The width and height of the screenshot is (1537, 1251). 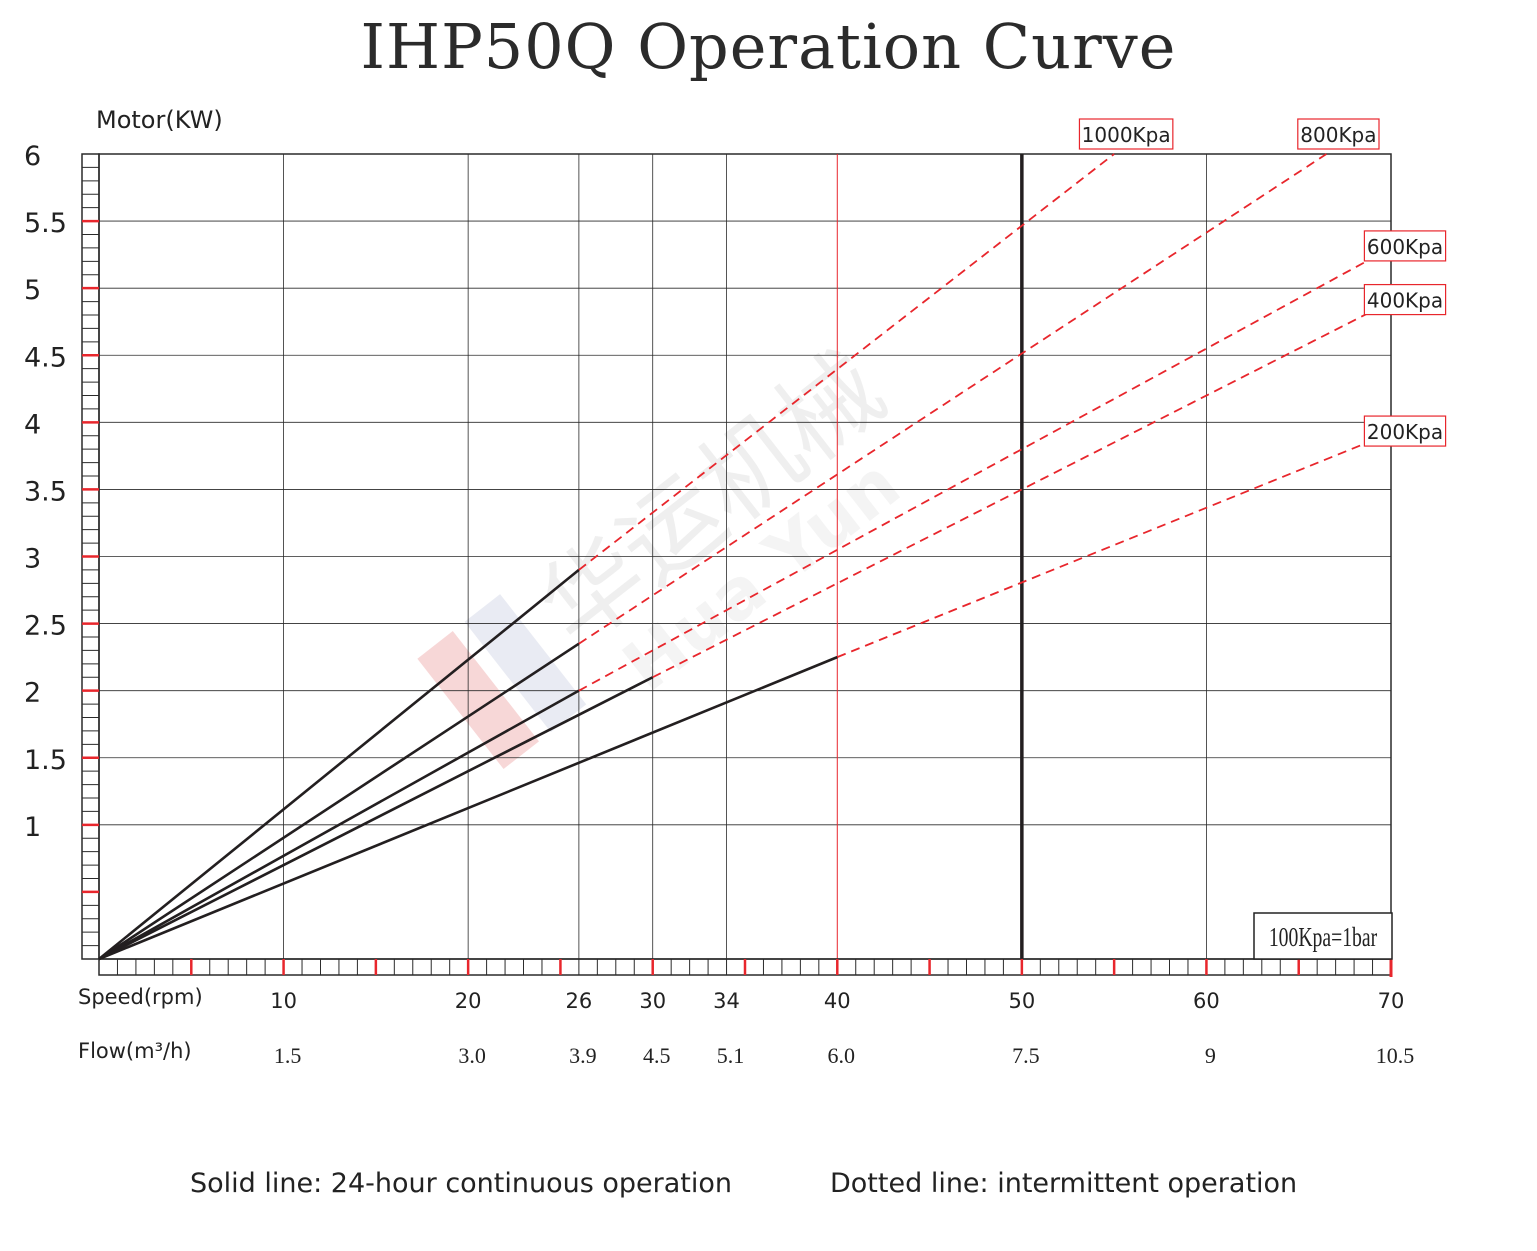 What do you see at coordinates (288, 1055) in the screenshot?
I see `flow-tick-label: 1.5` at bounding box center [288, 1055].